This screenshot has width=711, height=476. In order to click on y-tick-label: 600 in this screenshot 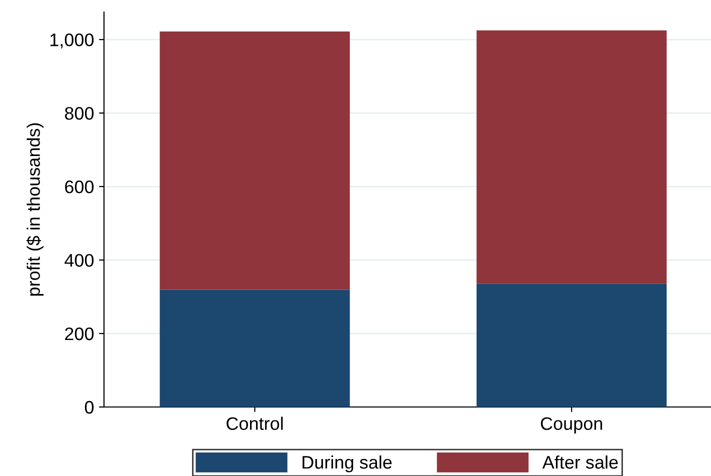, I will do `click(79, 187)`.